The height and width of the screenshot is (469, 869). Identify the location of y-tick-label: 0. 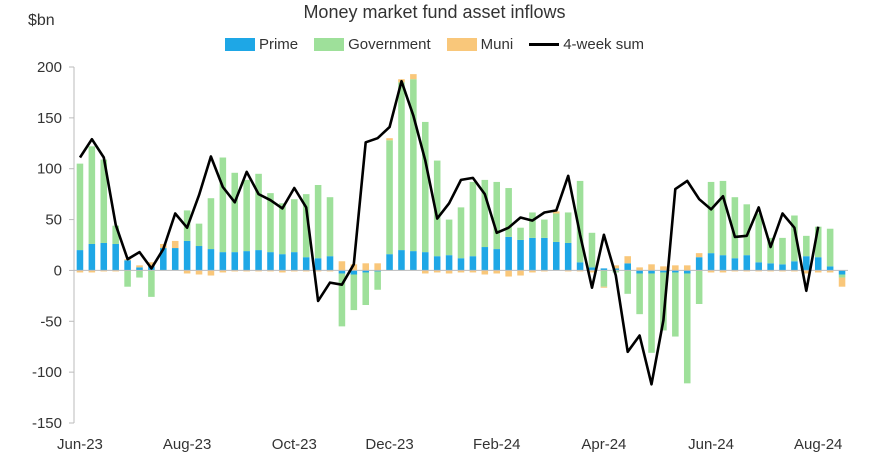
(58, 270).